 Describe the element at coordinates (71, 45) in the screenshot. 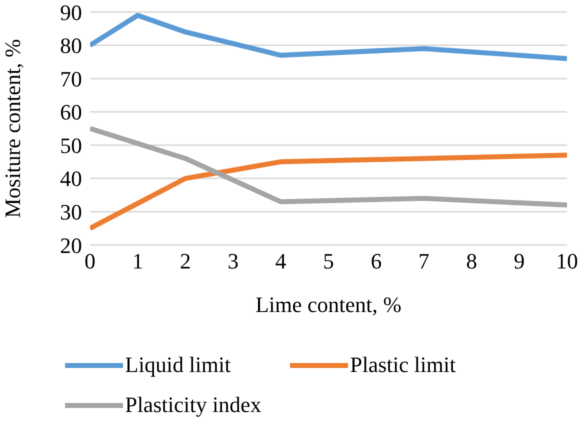

I see `y-tick-label: 80` at that location.